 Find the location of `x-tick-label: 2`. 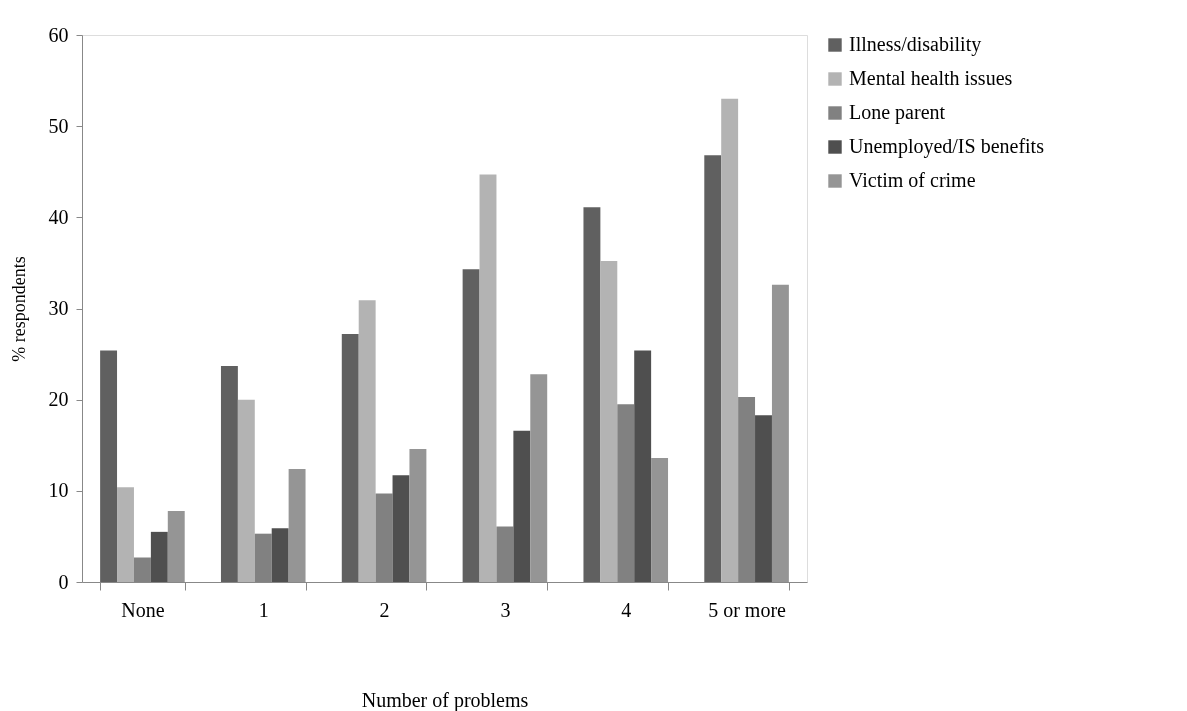

x-tick-label: 2 is located at coordinates (384, 609).